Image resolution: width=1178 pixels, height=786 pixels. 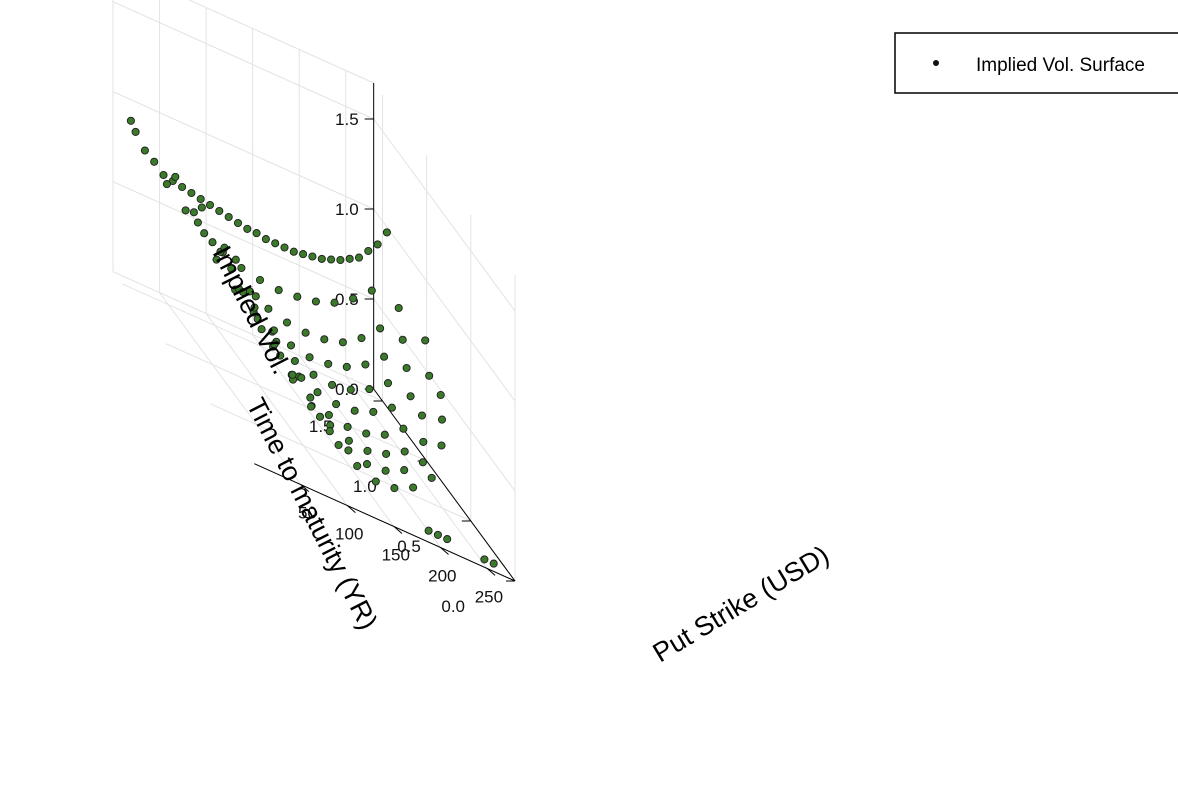 I want to click on legend-marker, so click(x=936, y=63).